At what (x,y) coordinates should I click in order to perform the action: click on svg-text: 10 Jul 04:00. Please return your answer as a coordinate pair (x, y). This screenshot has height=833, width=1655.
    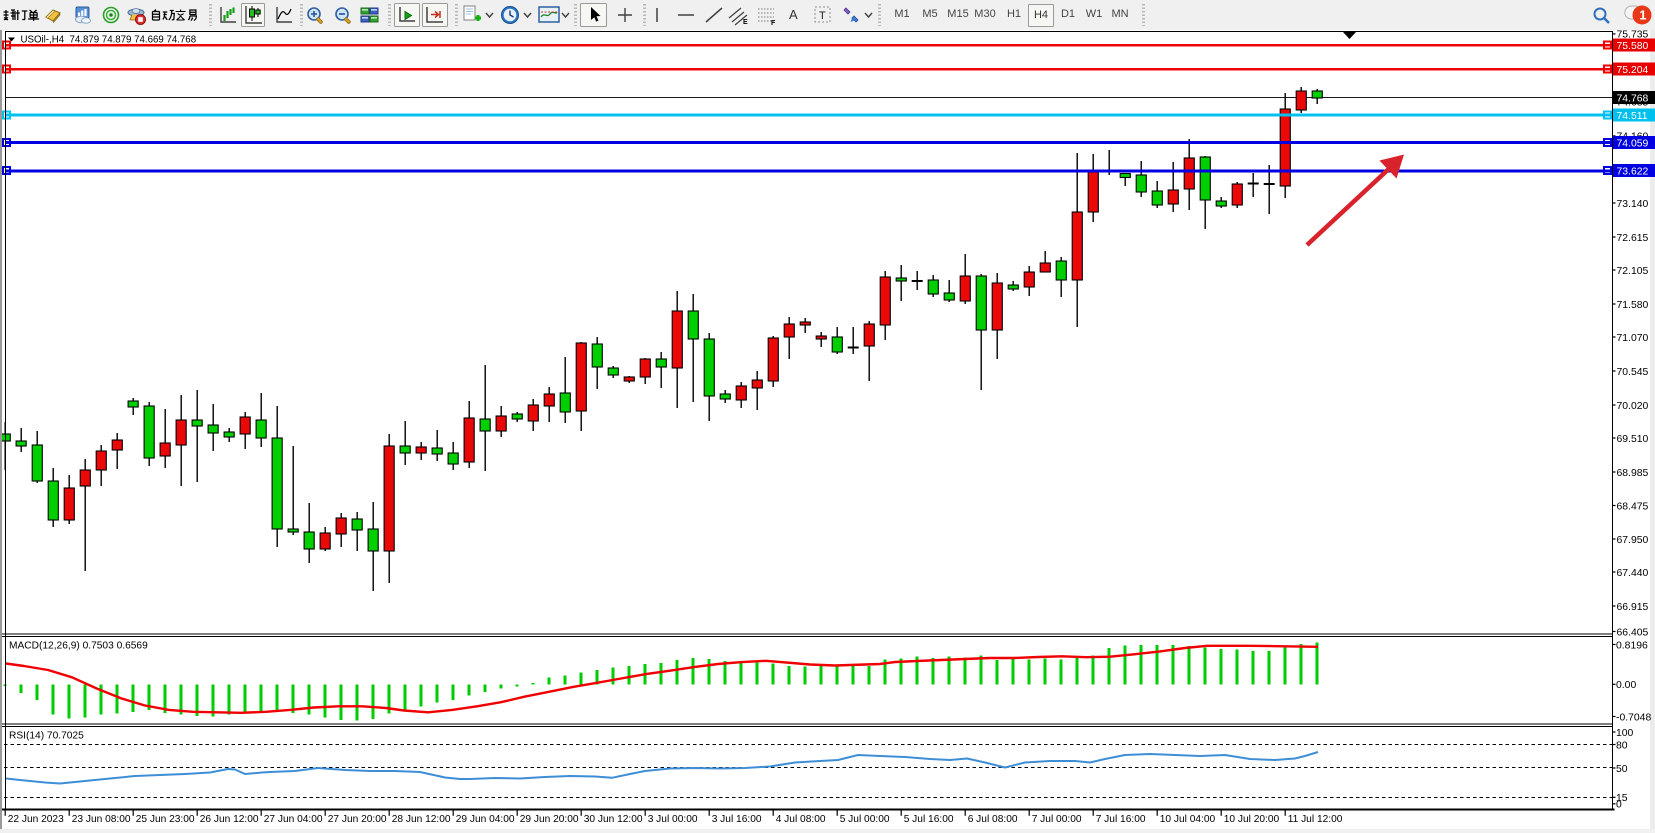
    Looking at the image, I should click on (1188, 819).